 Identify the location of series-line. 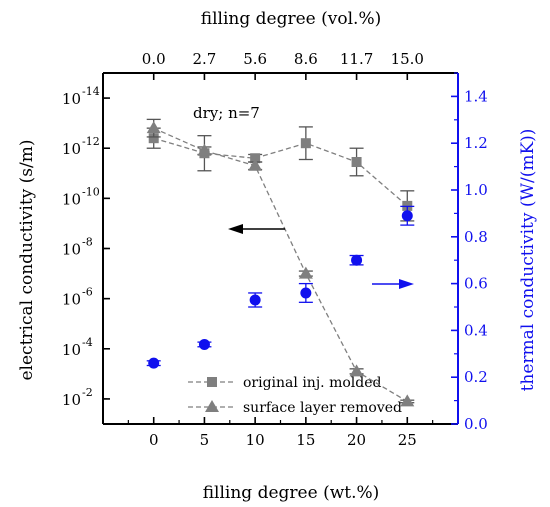
(280, 172).